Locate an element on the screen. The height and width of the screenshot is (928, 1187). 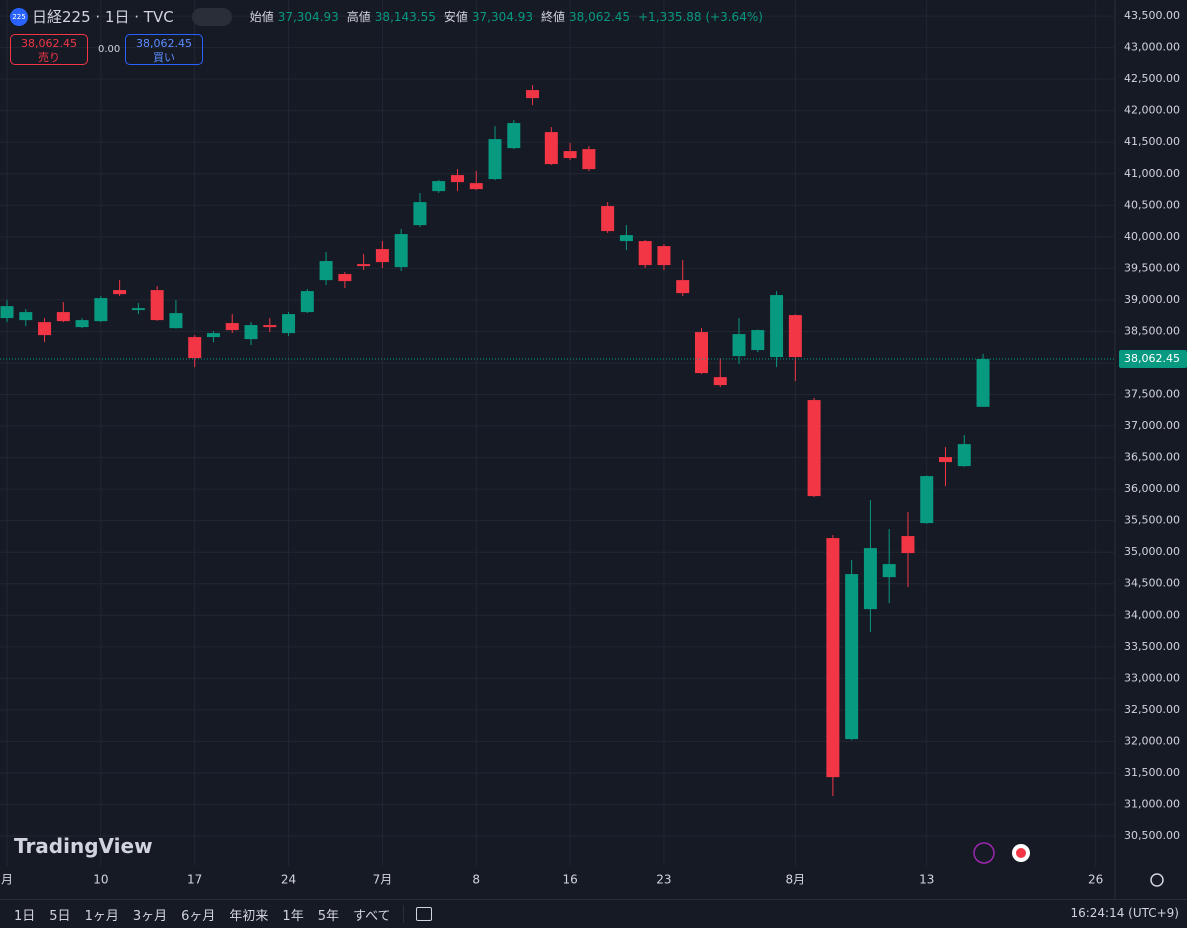
y-tick-label: 34,500.00 is located at coordinates (1152, 583).